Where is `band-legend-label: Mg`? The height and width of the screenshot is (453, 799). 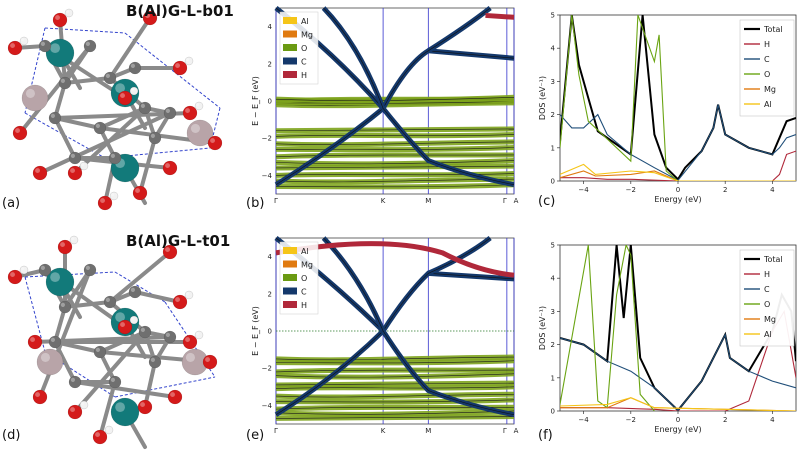
band-legend-label: Mg is located at coordinates (307, 265).